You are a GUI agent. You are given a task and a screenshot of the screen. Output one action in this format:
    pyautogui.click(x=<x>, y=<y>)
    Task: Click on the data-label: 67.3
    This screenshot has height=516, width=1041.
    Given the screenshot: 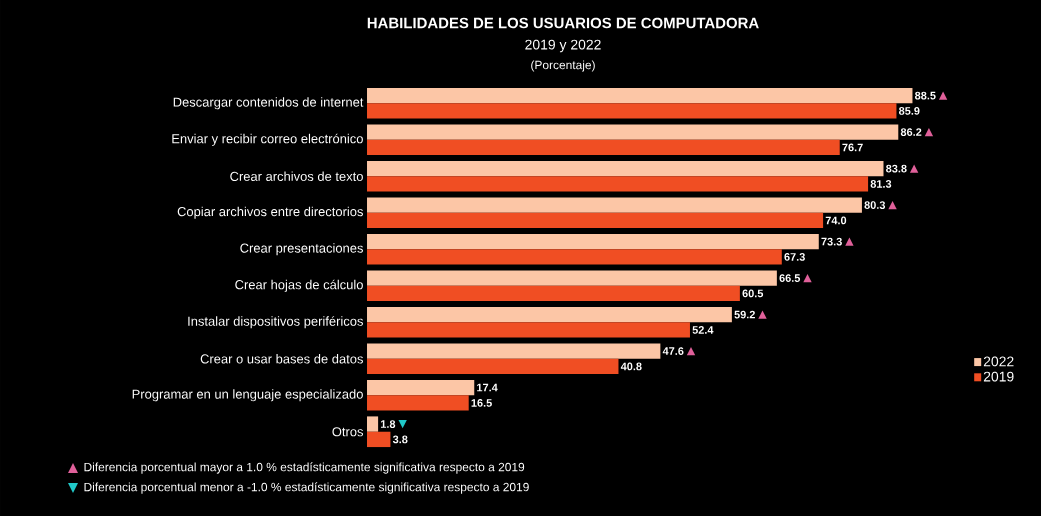 What is the action you would take?
    pyautogui.click(x=794, y=257)
    